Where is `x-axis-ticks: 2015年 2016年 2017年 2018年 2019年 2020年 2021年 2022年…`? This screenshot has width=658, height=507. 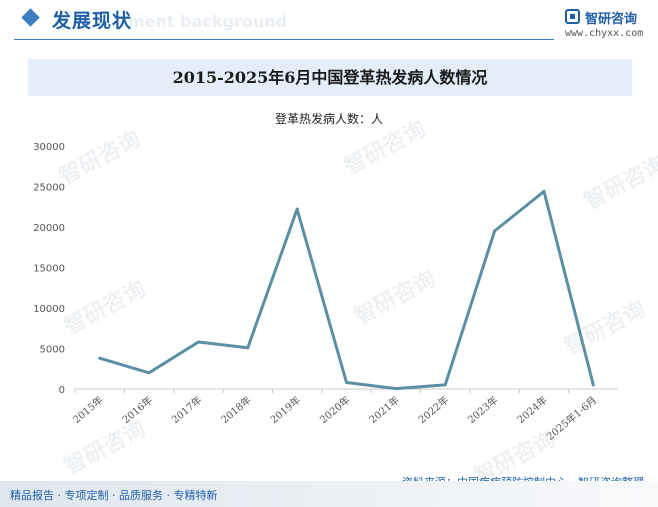
x-axis-ticks: 2015年 2016年 2017年 2018年 2019年 2020年 2021年 2022年… is located at coordinates (334, 416).